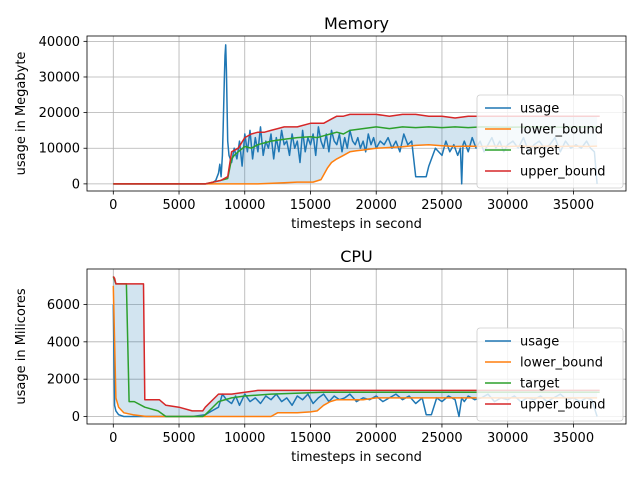 The width and height of the screenshot is (640, 480). Describe the element at coordinates (356, 256) in the screenshot. I see `cpu-chart-title: CPU` at that location.